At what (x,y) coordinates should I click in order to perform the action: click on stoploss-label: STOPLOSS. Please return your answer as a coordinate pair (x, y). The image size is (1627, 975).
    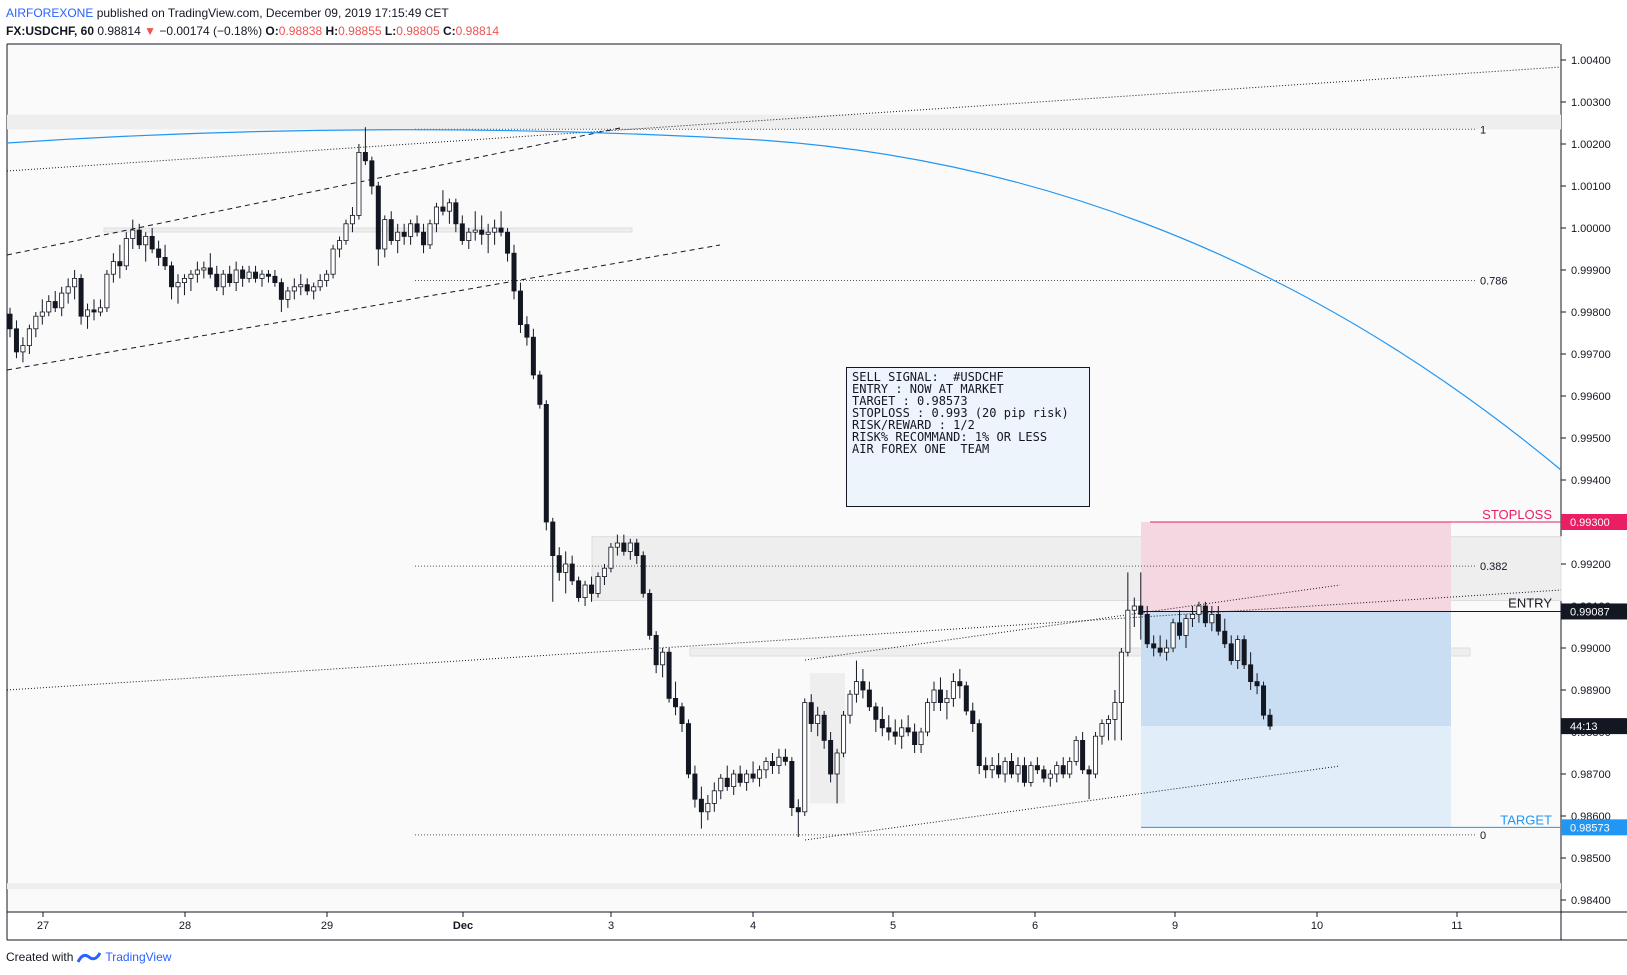
    Looking at the image, I should click on (1517, 514).